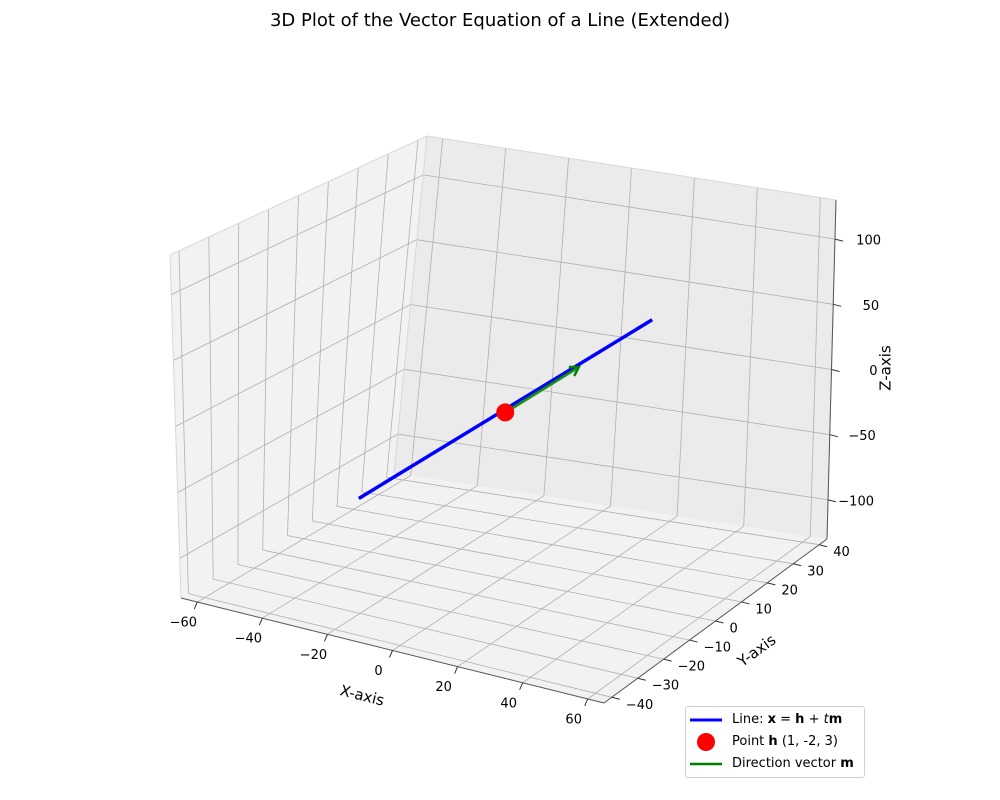 The height and width of the screenshot is (800, 1000). I want to click on z-tick-label: 50, so click(871, 306).